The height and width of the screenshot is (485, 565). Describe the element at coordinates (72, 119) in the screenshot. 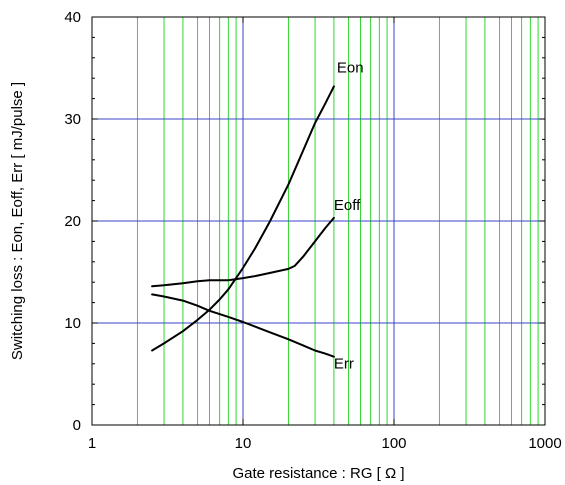

I see `y-tick-label: 30` at that location.